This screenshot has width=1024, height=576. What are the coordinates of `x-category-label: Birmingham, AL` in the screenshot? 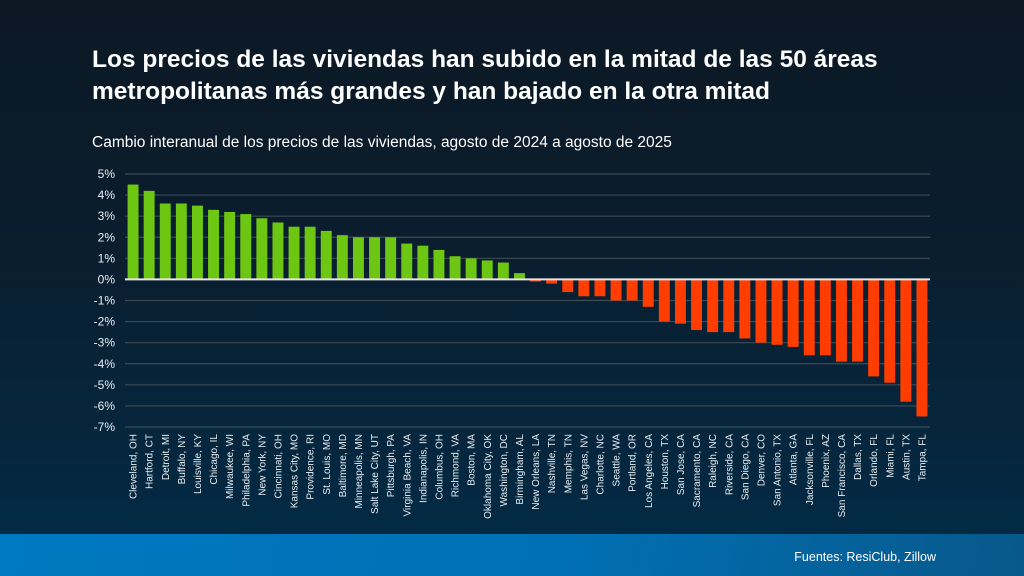 It's located at (520, 469).